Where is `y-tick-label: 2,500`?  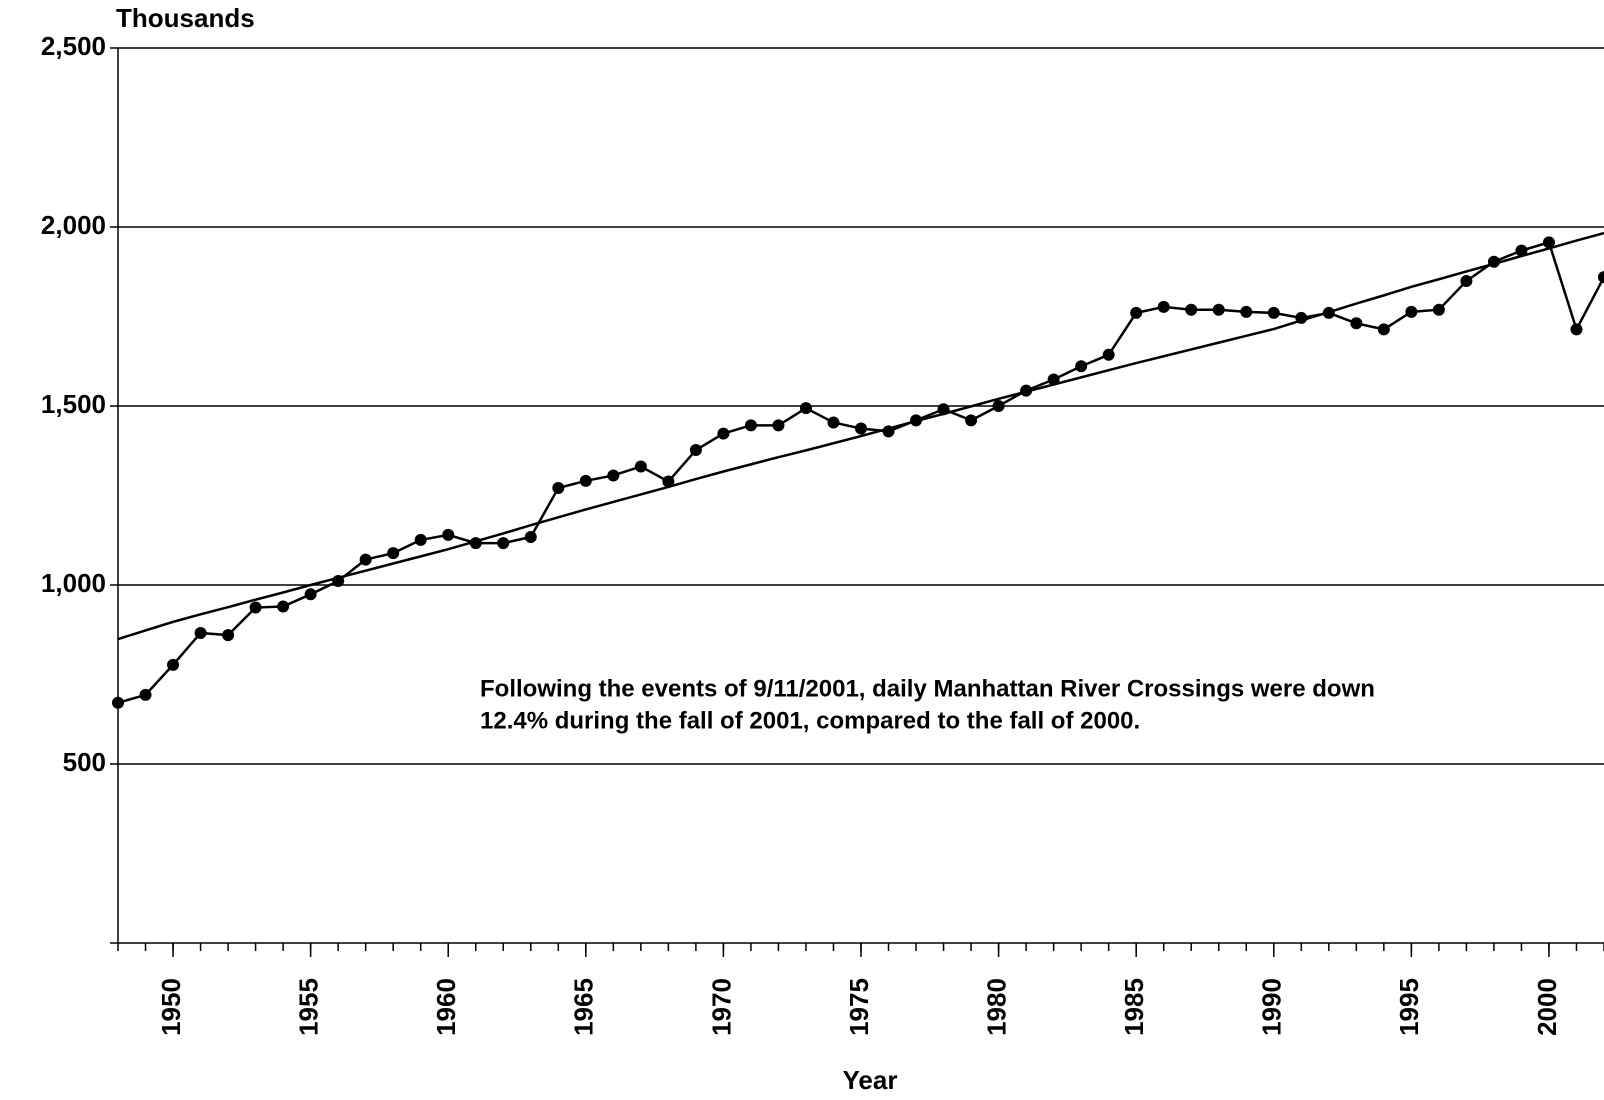
y-tick-label: 2,500 is located at coordinates (73, 46).